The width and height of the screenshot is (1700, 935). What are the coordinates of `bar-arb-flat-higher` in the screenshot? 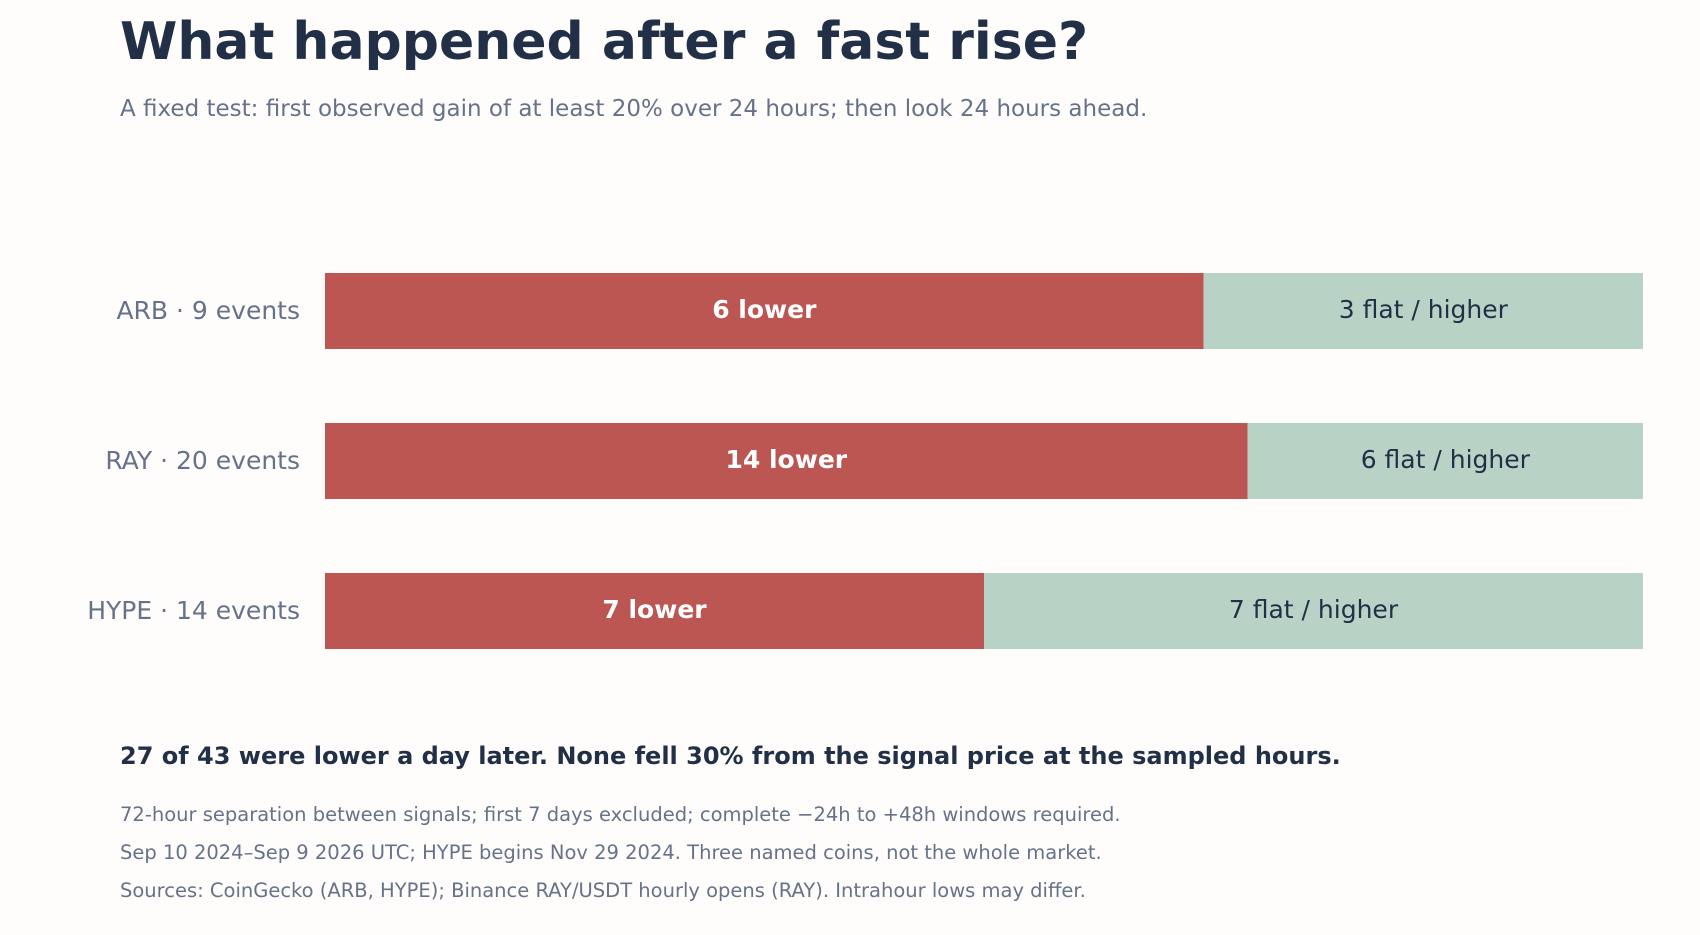 It's located at (1423, 311).